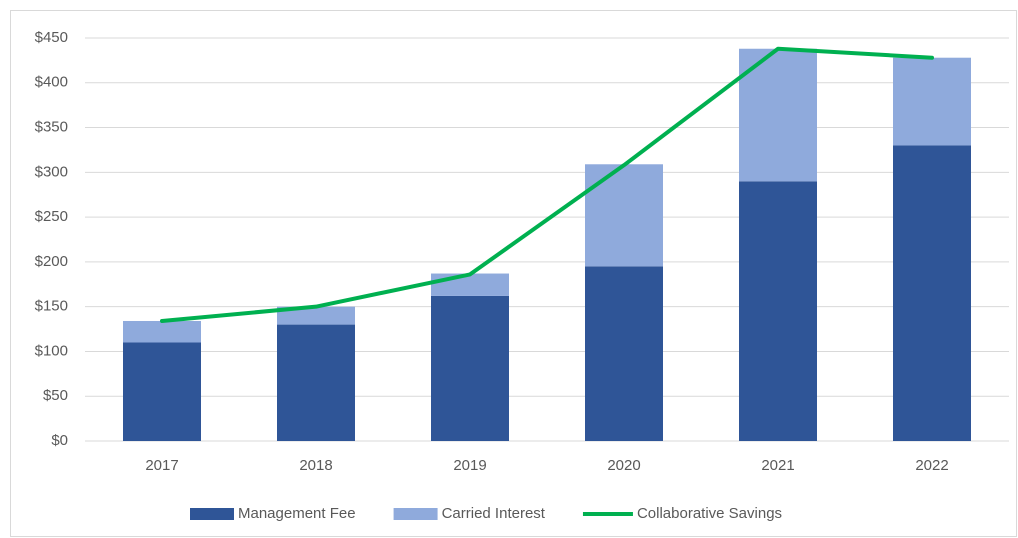  What do you see at coordinates (51, 216) in the screenshot?
I see `y-tick-label: $250` at bounding box center [51, 216].